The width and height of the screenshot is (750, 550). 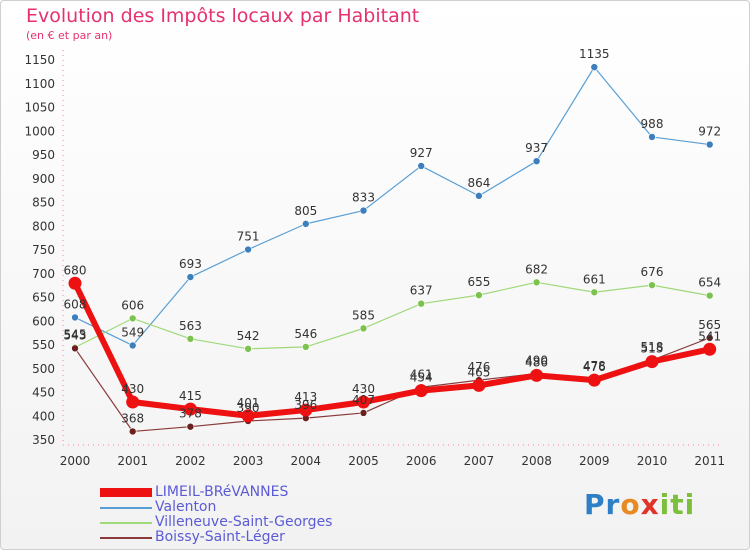 I want to click on y-tick-label: 1150, so click(x=39, y=60).